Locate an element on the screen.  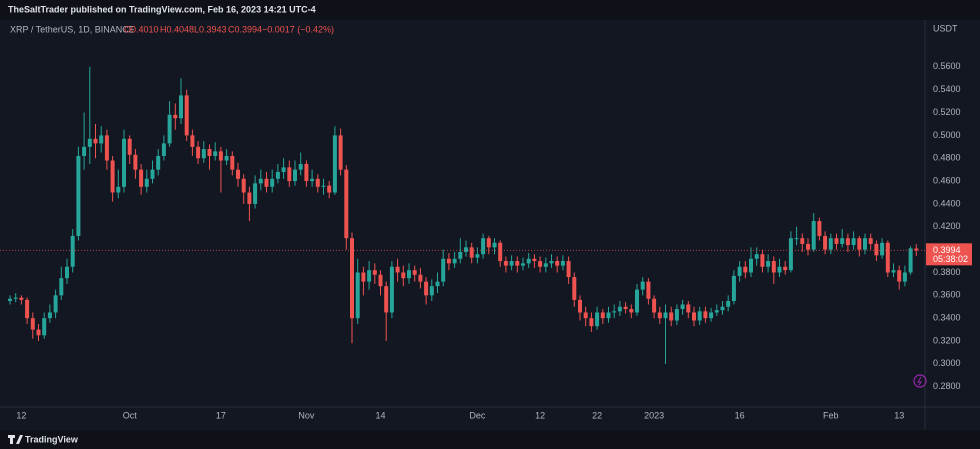
ohlc-change: −0.0017 (−0.42%) is located at coordinates (298, 29).